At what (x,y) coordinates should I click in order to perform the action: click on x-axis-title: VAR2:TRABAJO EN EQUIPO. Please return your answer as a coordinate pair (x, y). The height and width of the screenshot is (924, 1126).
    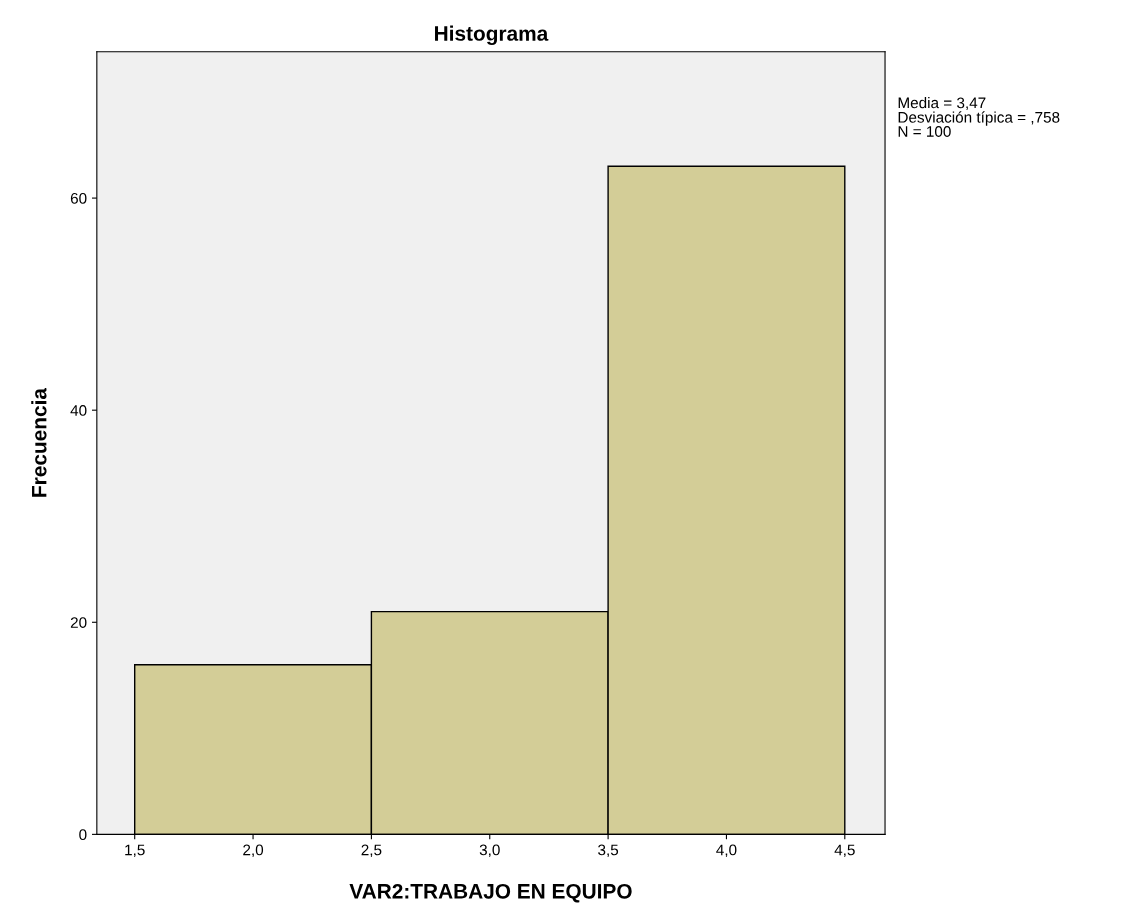
    Looking at the image, I should click on (490, 893).